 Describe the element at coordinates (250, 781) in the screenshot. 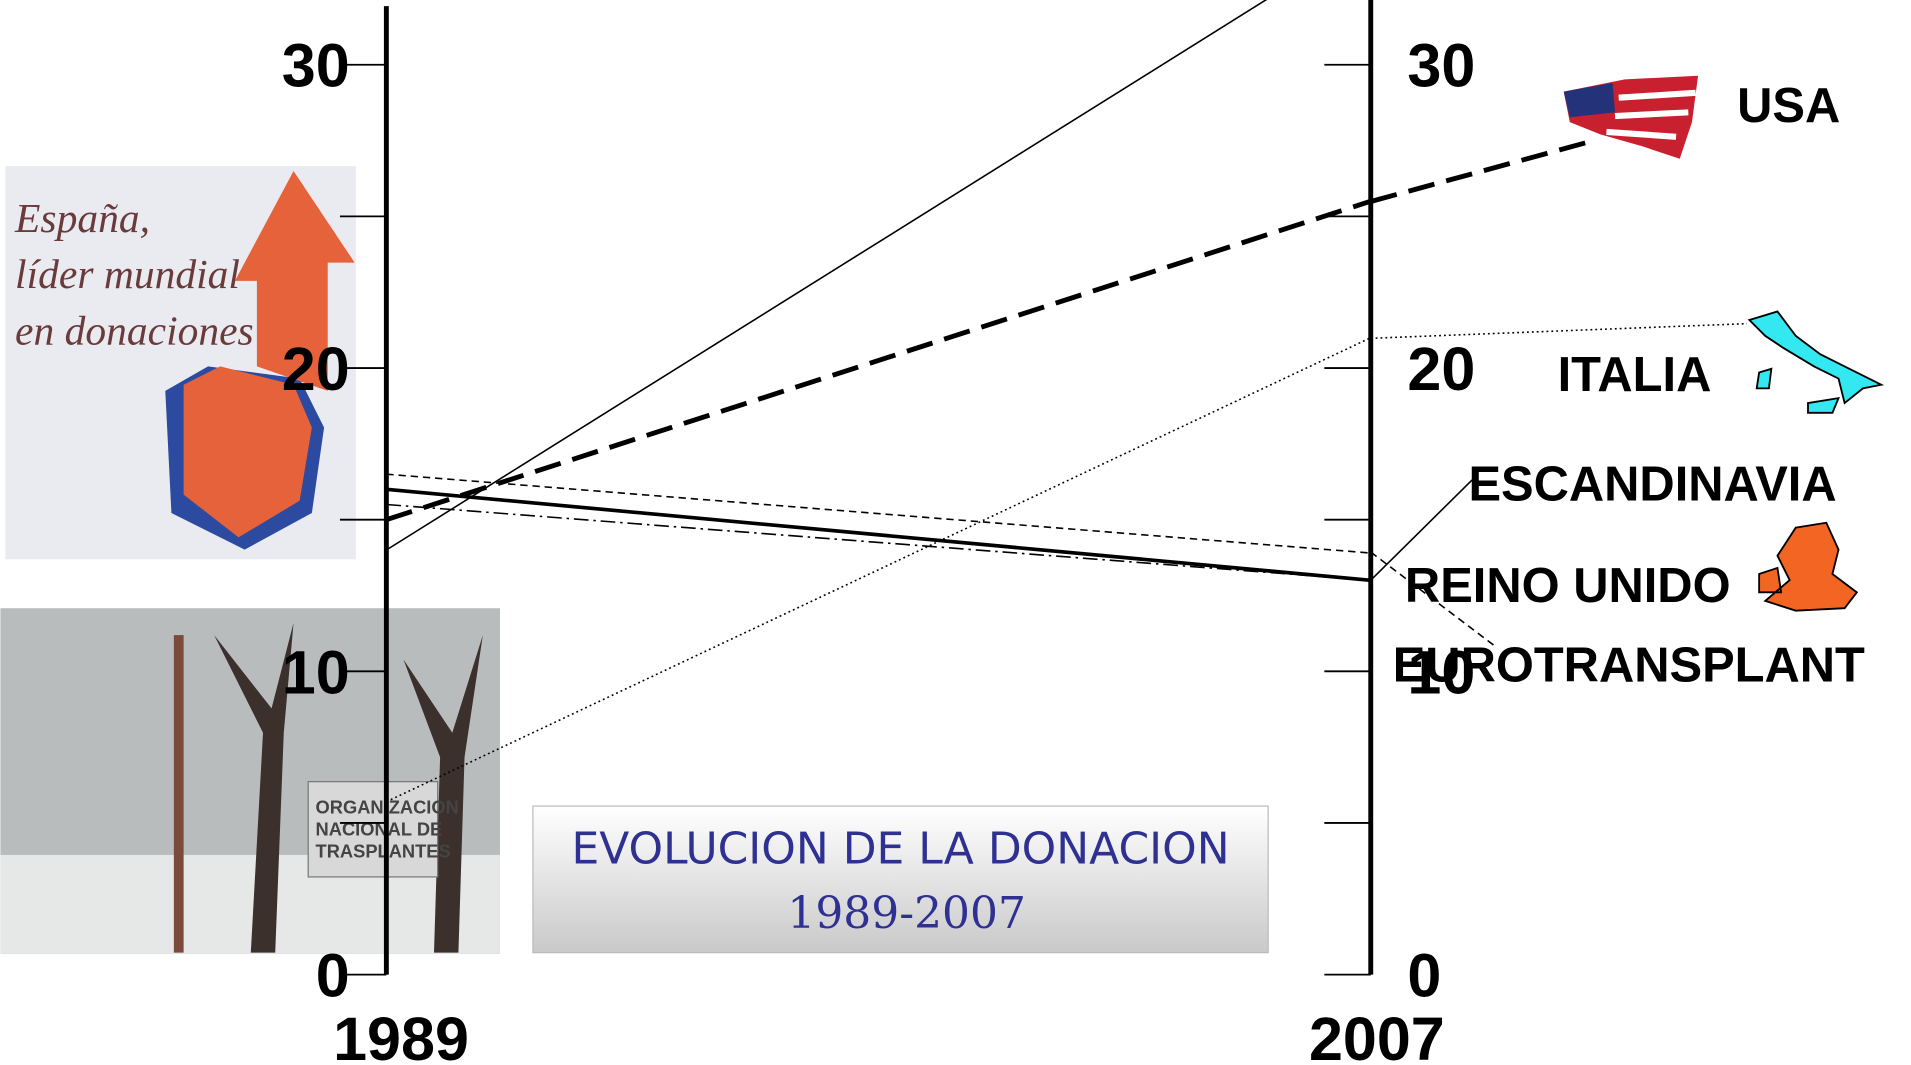

I see `photo-image: ORGANIZACION NACIONAL DE TRASPLANTES` at that location.